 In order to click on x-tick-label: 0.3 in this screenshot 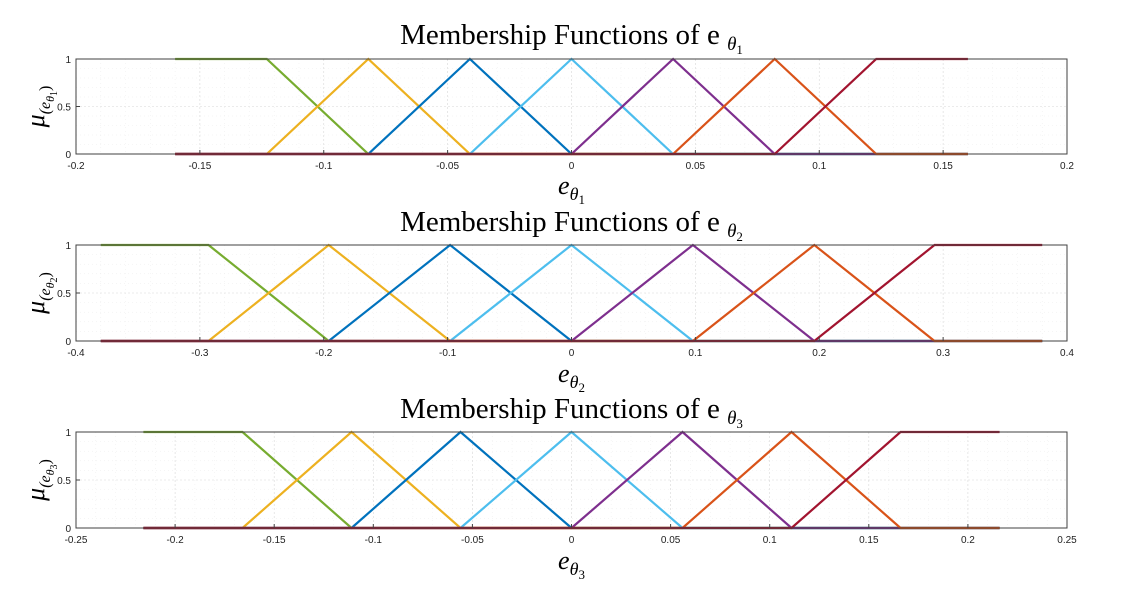, I will do `click(943, 353)`.